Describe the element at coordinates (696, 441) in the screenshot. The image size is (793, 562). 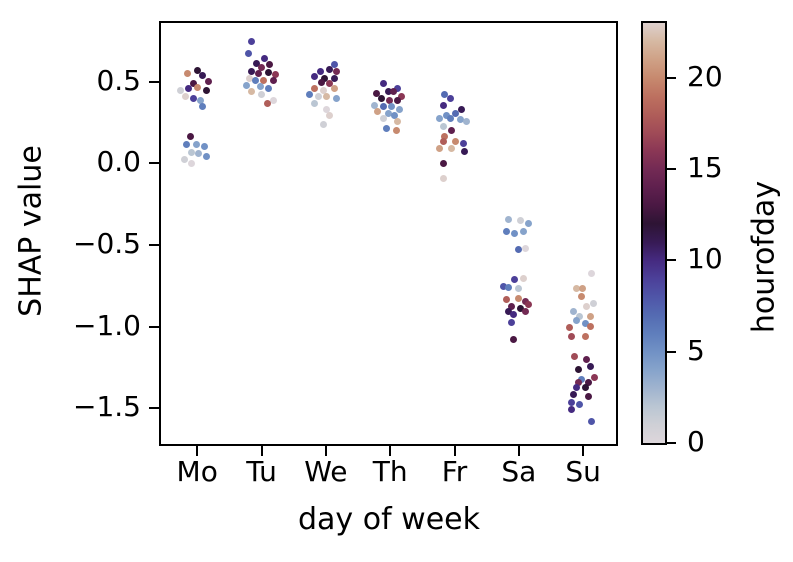
I see `colorbar-tick-label: 0` at that location.